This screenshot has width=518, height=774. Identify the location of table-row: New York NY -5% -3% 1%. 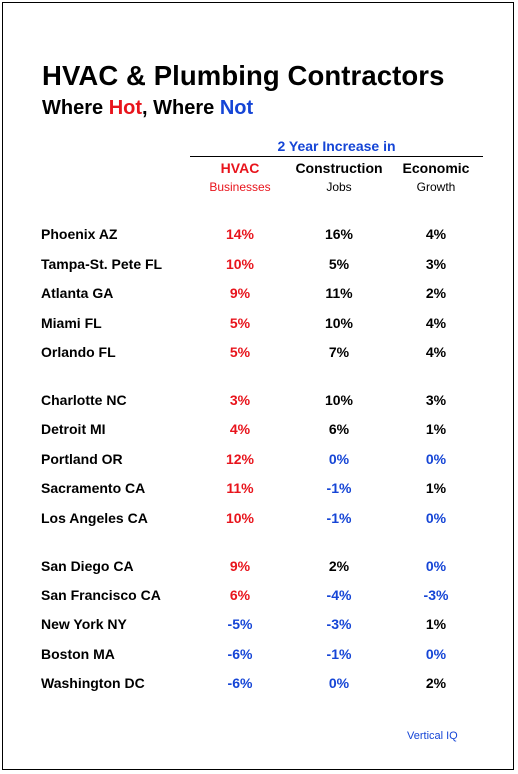
(259, 626).